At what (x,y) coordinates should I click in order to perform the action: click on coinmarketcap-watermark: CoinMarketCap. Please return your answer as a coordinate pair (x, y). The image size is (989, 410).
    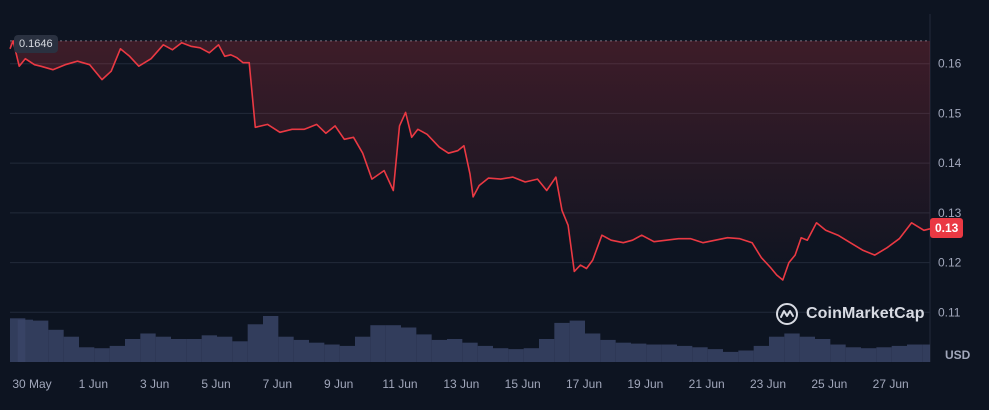
    Looking at the image, I should click on (850, 314).